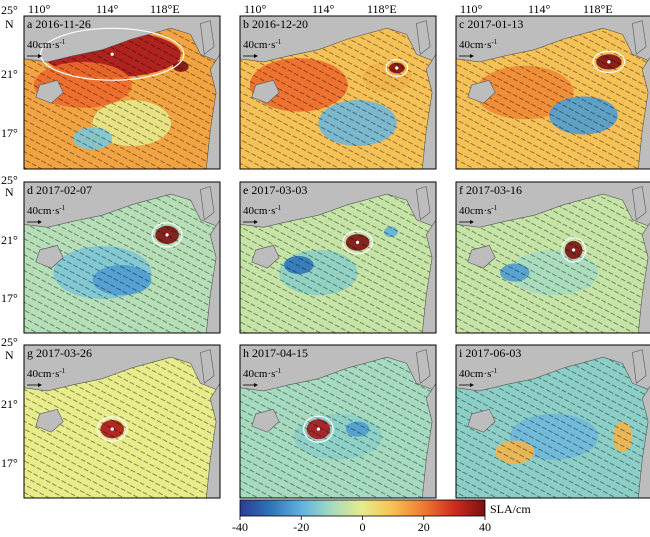 This screenshot has width=650, height=537. I want to click on panel-label: e 2017-03-03, so click(275, 190).